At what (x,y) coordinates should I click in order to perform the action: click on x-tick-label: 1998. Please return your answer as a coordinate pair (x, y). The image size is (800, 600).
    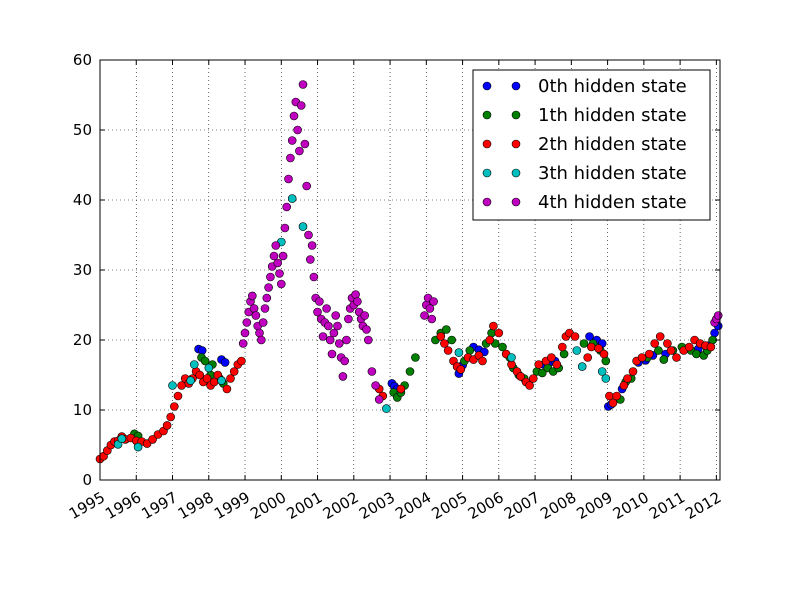
    Looking at the image, I should click on (196, 505).